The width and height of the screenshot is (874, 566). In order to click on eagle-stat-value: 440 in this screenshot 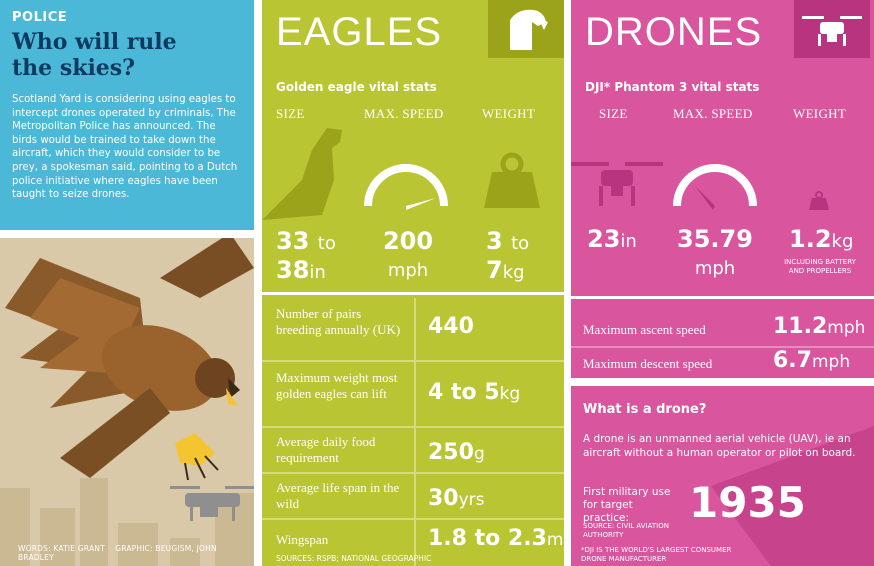, I will do `click(451, 326)`.